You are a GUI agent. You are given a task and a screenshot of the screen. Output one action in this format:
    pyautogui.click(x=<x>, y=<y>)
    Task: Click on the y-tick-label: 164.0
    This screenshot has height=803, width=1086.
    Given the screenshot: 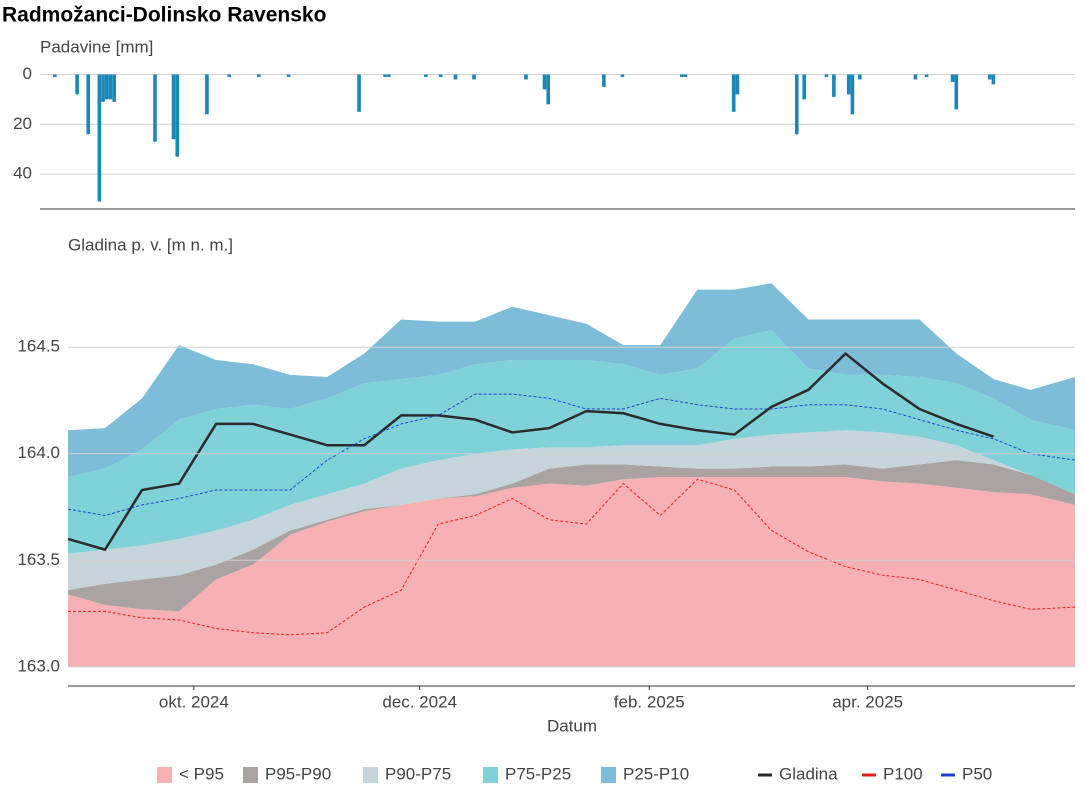 What is the action you would take?
    pyautogui.click(x=38, y=452)
    